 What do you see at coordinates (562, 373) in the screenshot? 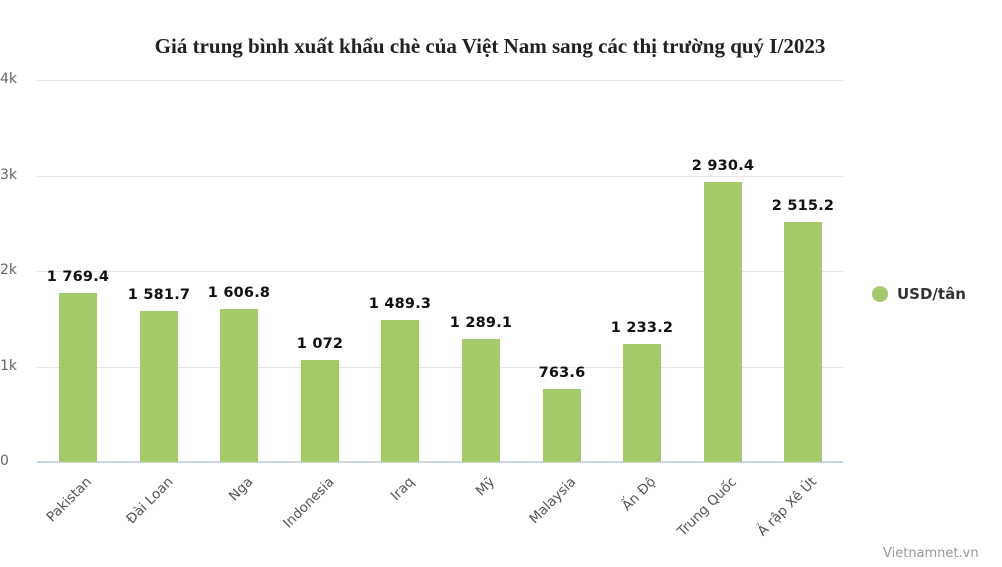
I see `data-label: 763.6` at bounding box center [562, 373].